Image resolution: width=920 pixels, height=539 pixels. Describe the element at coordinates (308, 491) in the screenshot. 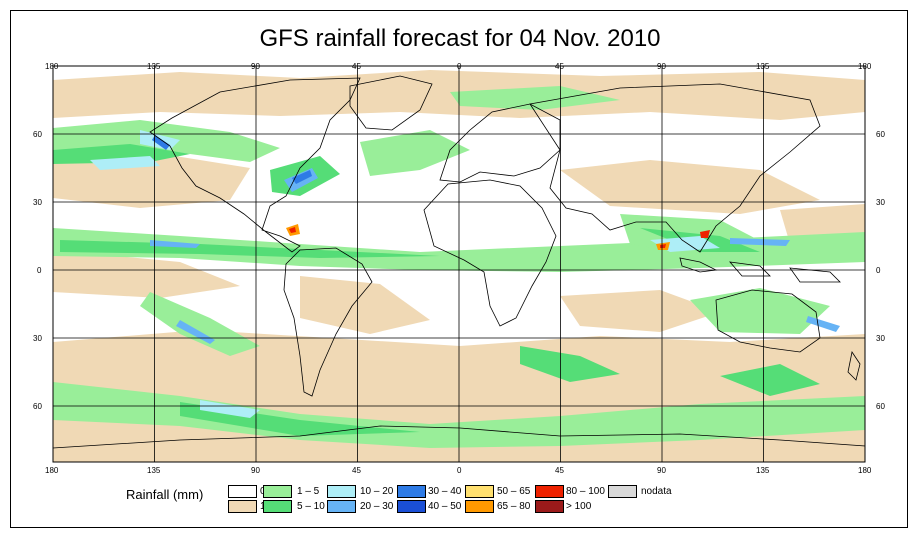

I see `legend-label-2: 1 – 5` at that location.